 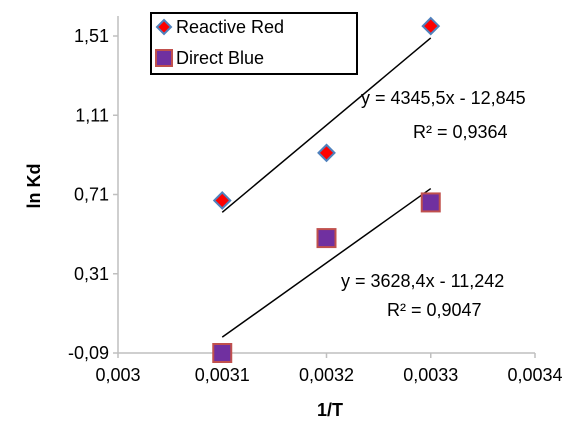 I want to click on direct-blue-equation: y = 3628,4x - 11,242, so click(x=422, y=281).